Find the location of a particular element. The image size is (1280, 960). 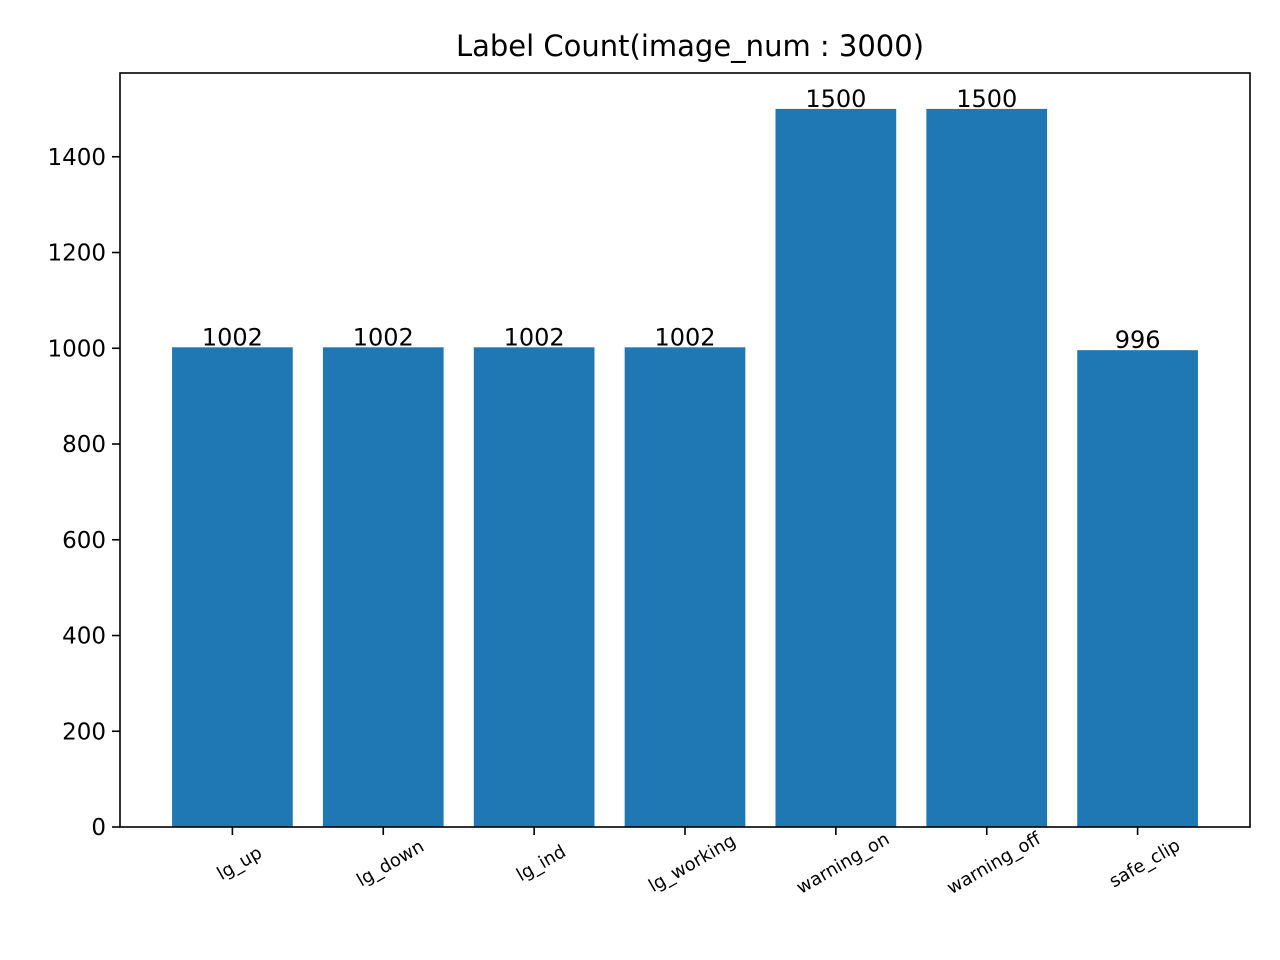

y-tick-label-200: 200 is located at coordinates (84, 732).